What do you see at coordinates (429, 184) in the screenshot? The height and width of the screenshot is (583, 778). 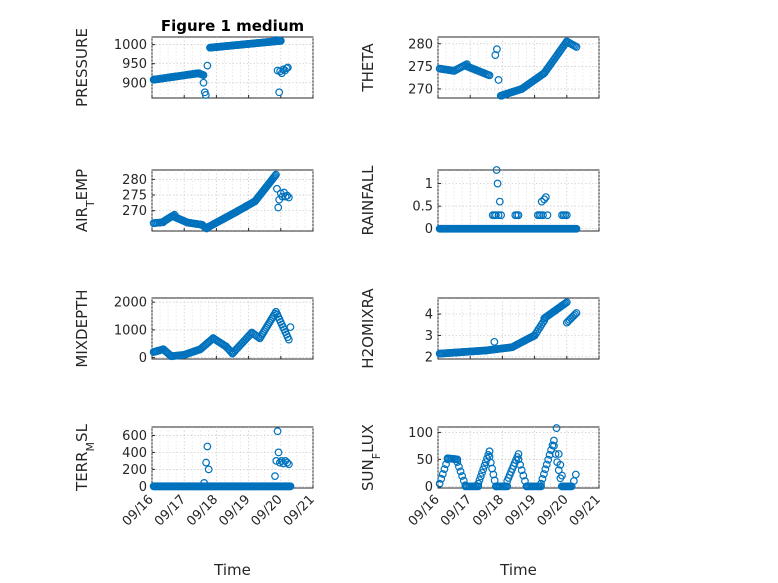 I see `y-tick-label: 1` at bounding box center [429, 184].